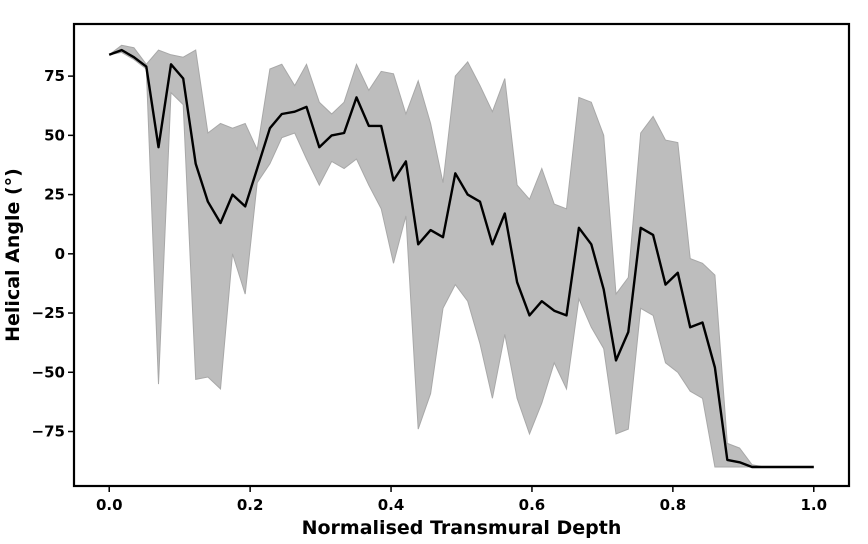 Image resolution: width=868 pixels, height=544 pixels. I want to click on y-tick-label: −25, so click(48, 313).